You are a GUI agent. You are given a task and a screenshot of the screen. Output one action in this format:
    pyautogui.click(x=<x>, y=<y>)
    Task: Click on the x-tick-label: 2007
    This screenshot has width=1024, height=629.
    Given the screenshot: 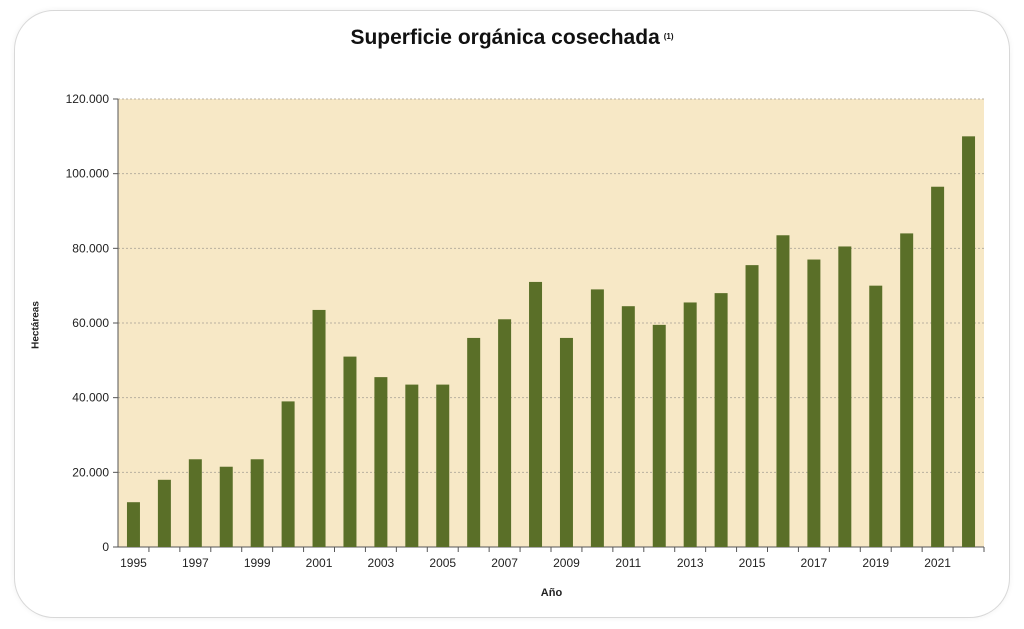 What is the action you would take?
    pyautogui.click(x=504, y=563)
    